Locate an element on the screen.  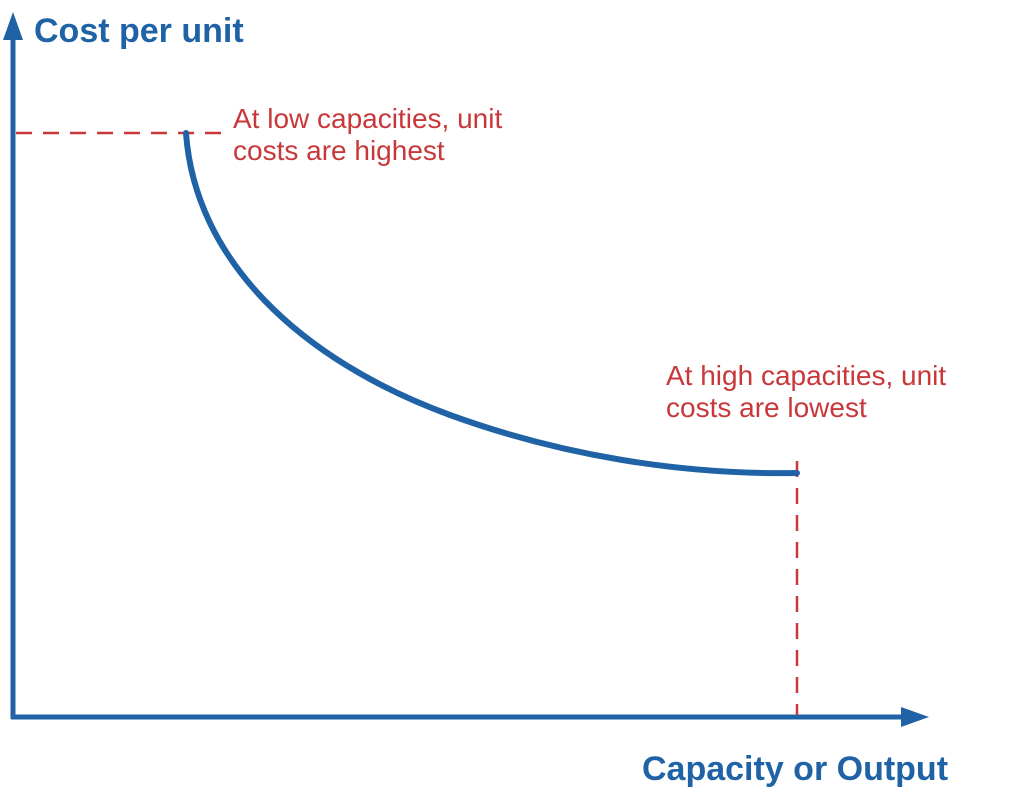
high-annotation-line-2: costs are lowest is located at coordinates (766, 407).